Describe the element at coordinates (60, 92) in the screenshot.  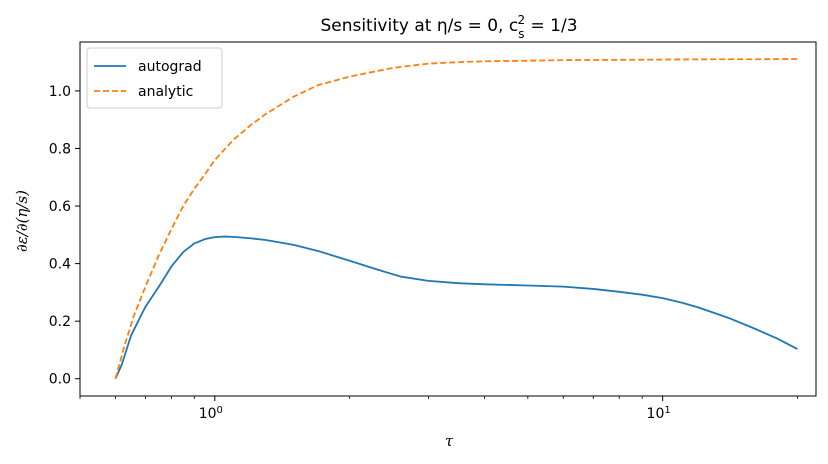
I see `y-tick-label: 1.0` at that location.